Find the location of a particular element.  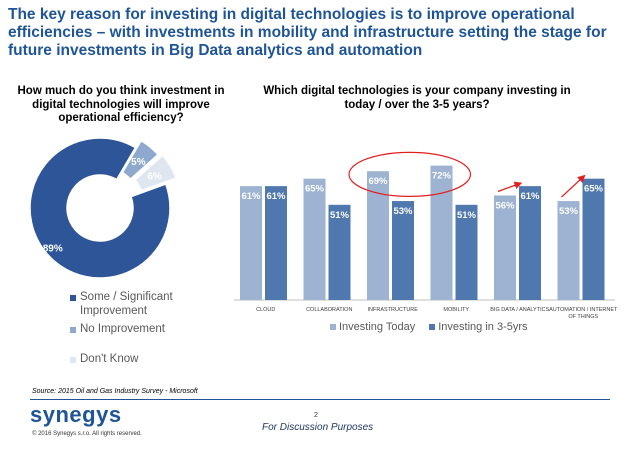

pie-legend-item: Some / Significant Improvement is located at coordinates (130, 304).